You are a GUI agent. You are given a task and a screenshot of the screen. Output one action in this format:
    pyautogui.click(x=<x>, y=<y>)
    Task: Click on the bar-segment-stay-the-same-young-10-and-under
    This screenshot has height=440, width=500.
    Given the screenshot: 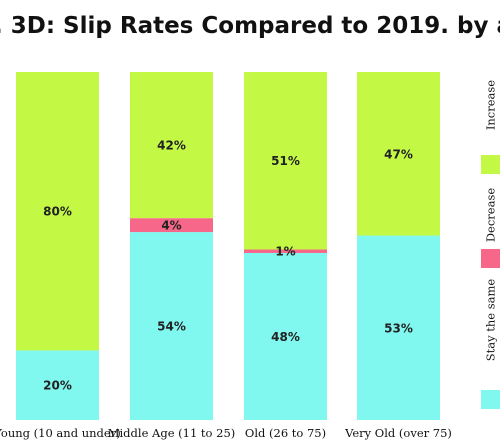 What is the action you would take?
    pyautogui.click(x=57, y=385)
    